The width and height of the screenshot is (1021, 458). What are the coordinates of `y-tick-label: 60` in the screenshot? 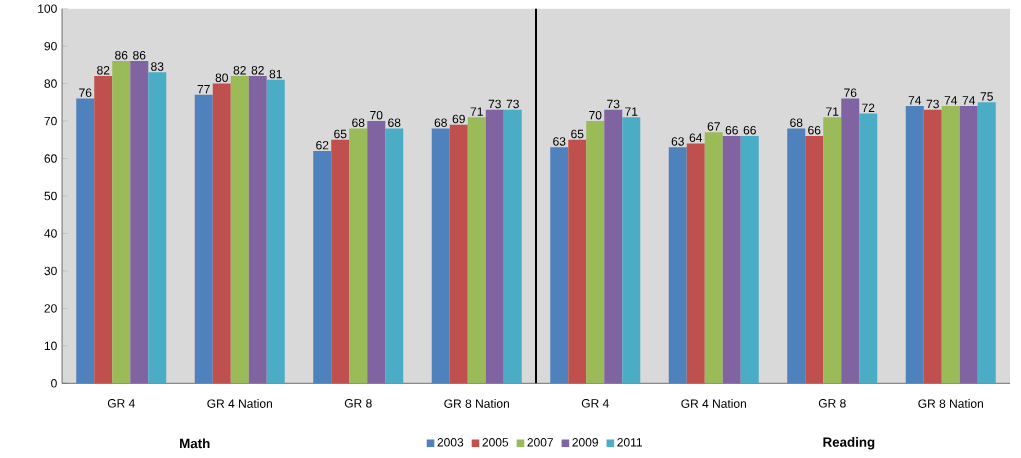 It's located at (50, 158).